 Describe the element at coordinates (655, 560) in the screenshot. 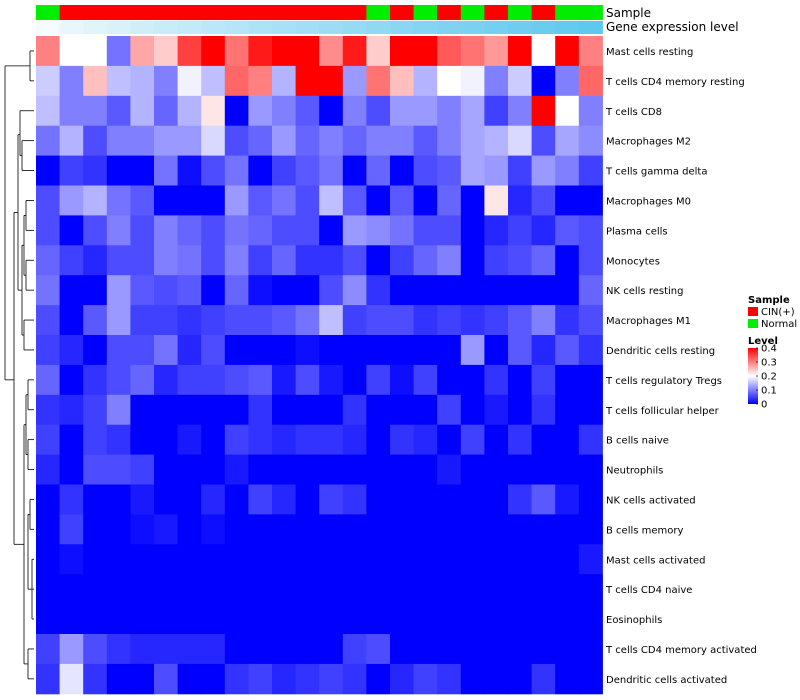

I see `row-label-17: Mast cells activated` at that location.